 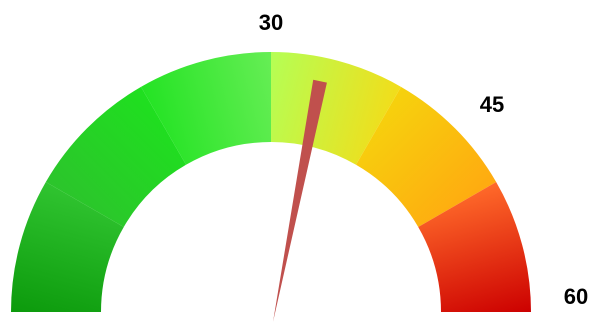 I want to click on tick-label-60: 60, so click(x=576, y=296).